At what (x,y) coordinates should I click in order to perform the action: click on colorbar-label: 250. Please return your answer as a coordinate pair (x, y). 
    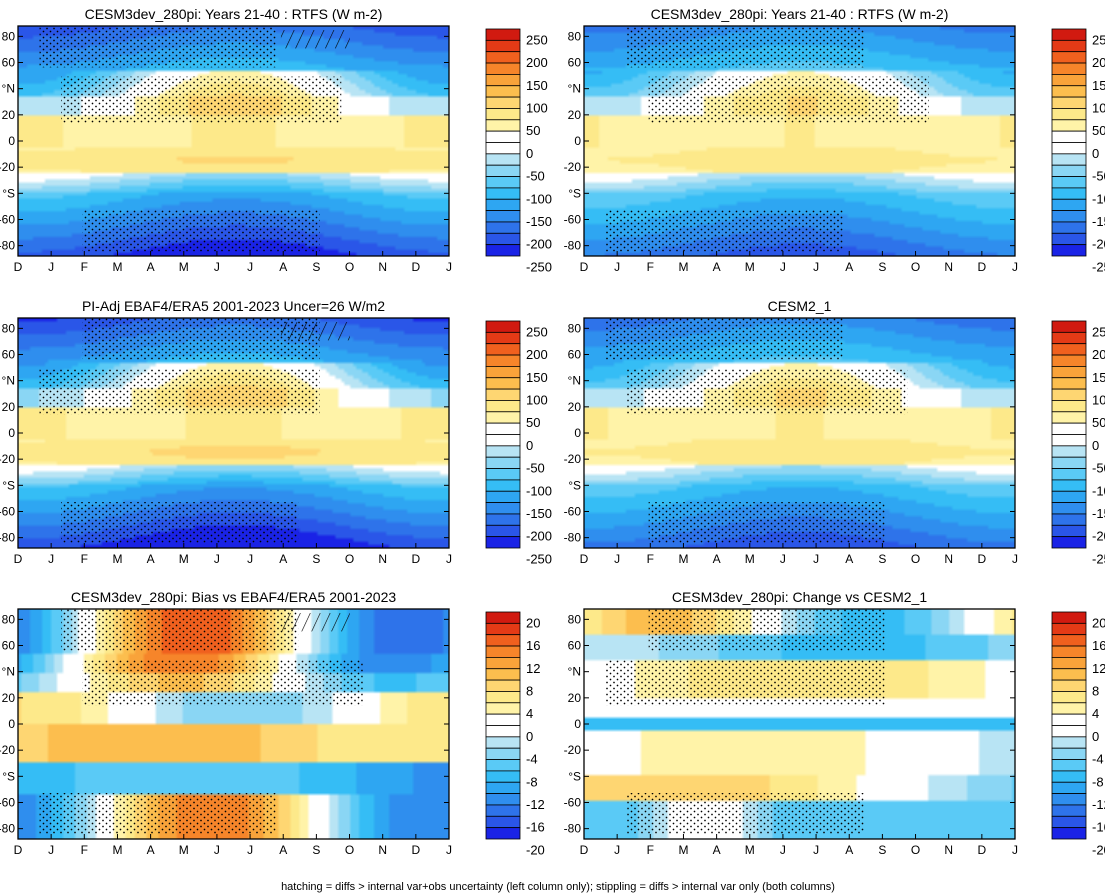
    Looking at the image, I should click on (1098, 331).